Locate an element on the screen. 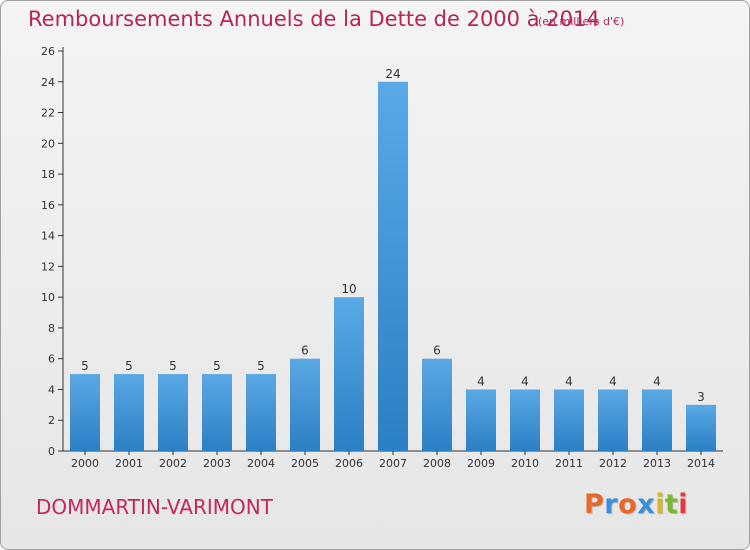 The width and height of the screenshot is (750, 550). y-tick-label: 18 is located at coordinates (48, 174).